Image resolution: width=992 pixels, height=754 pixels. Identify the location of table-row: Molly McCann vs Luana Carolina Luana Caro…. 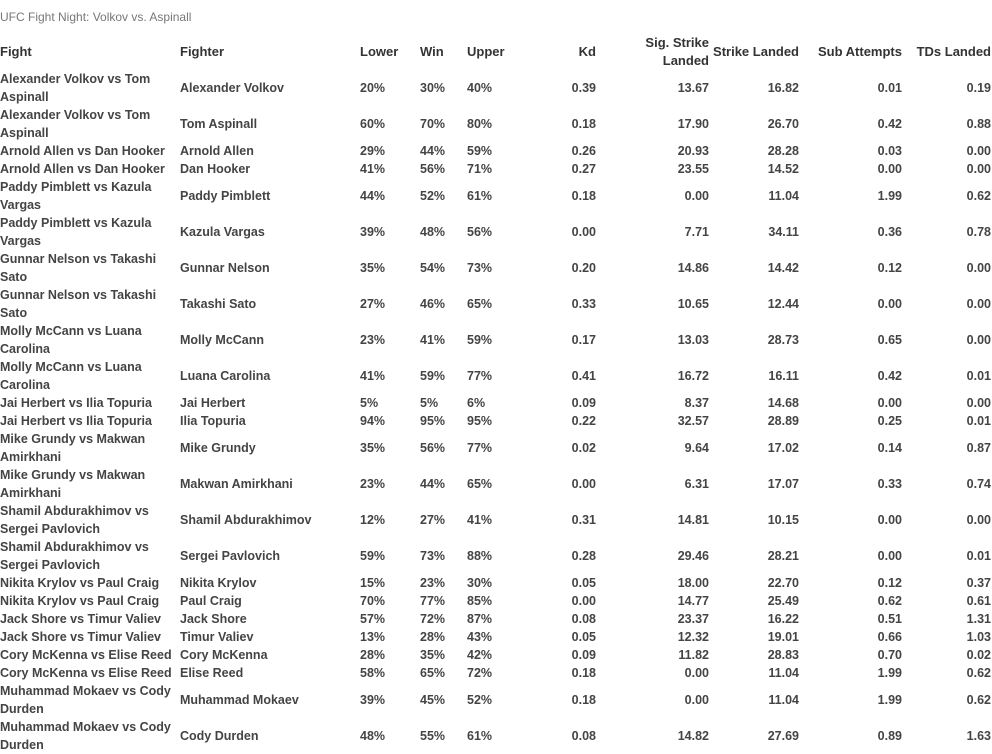
(495, 376).